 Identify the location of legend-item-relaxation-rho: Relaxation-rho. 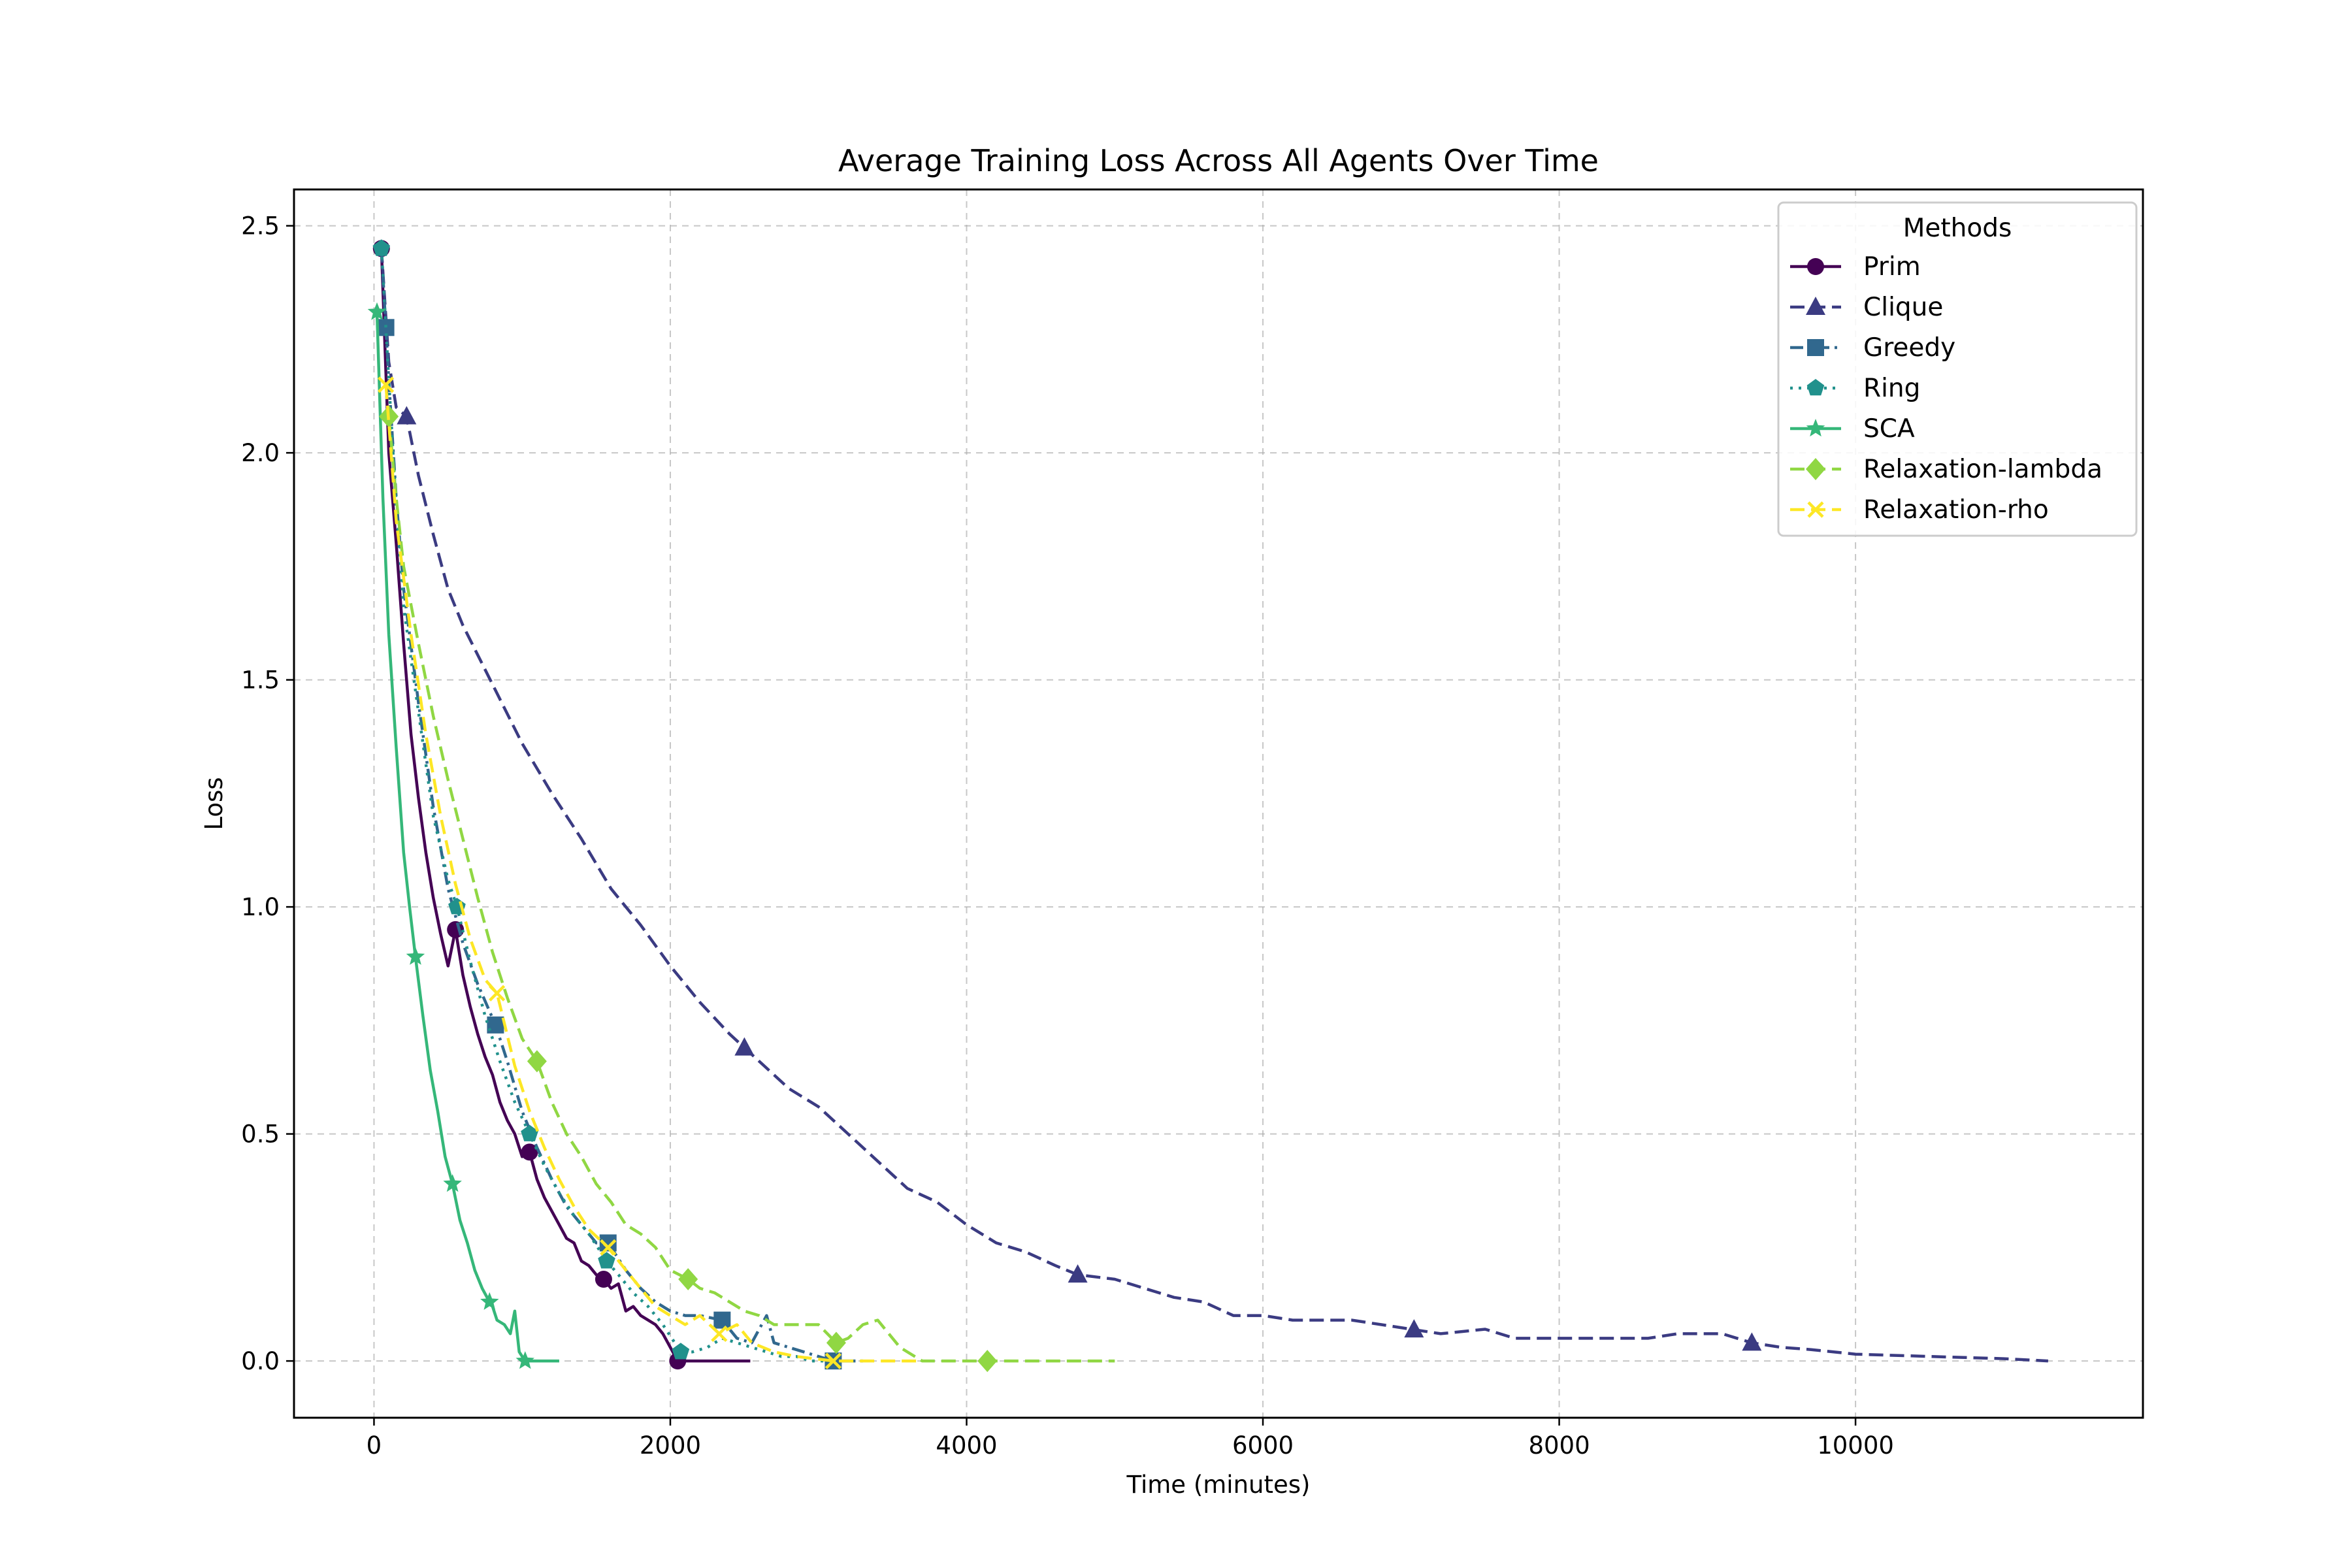
(1919, 510).